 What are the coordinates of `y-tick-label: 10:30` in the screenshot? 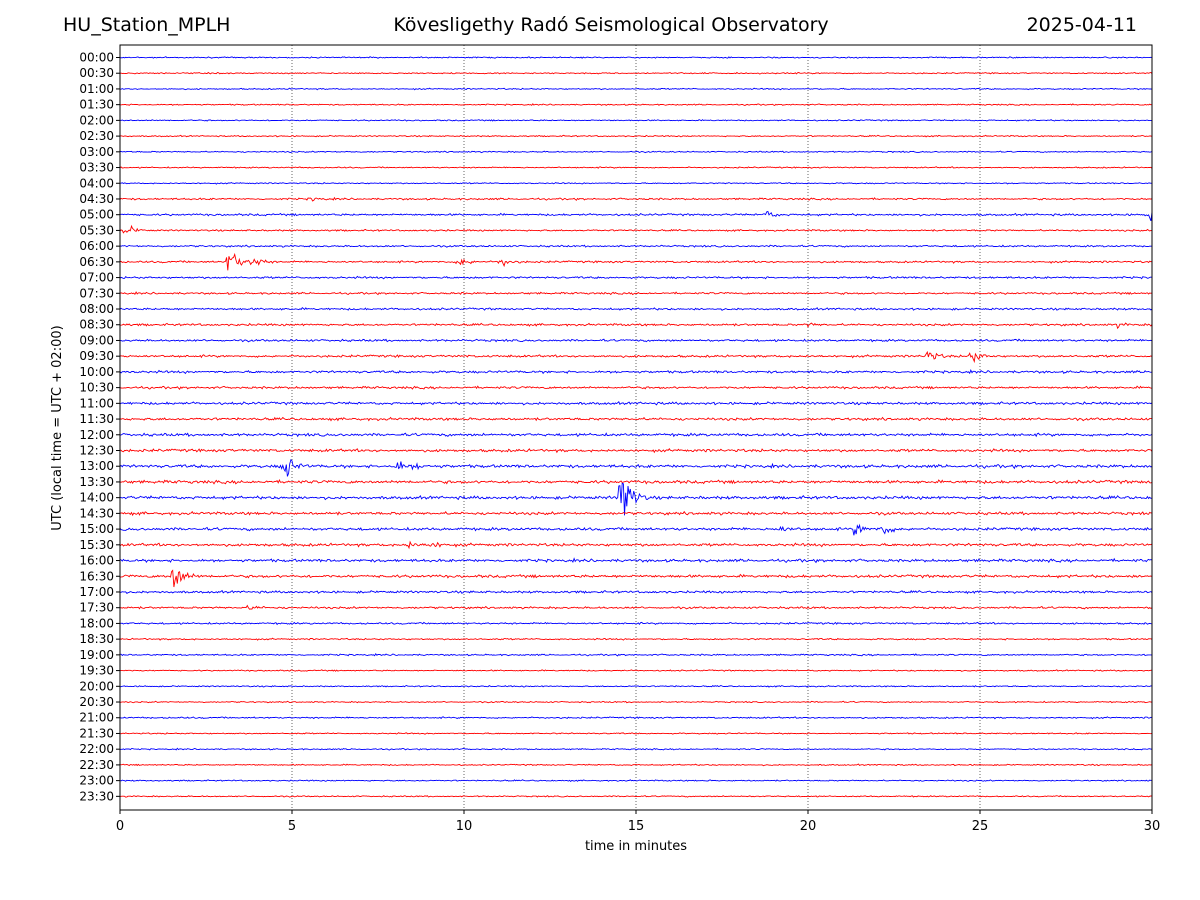 It's located at (96, 388).